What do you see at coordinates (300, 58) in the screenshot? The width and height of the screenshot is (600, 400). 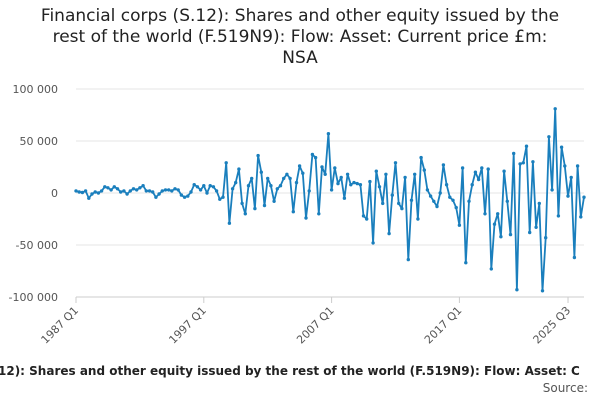 I see `chart-title-line-3: NSA` at bounding box center [300, 58].